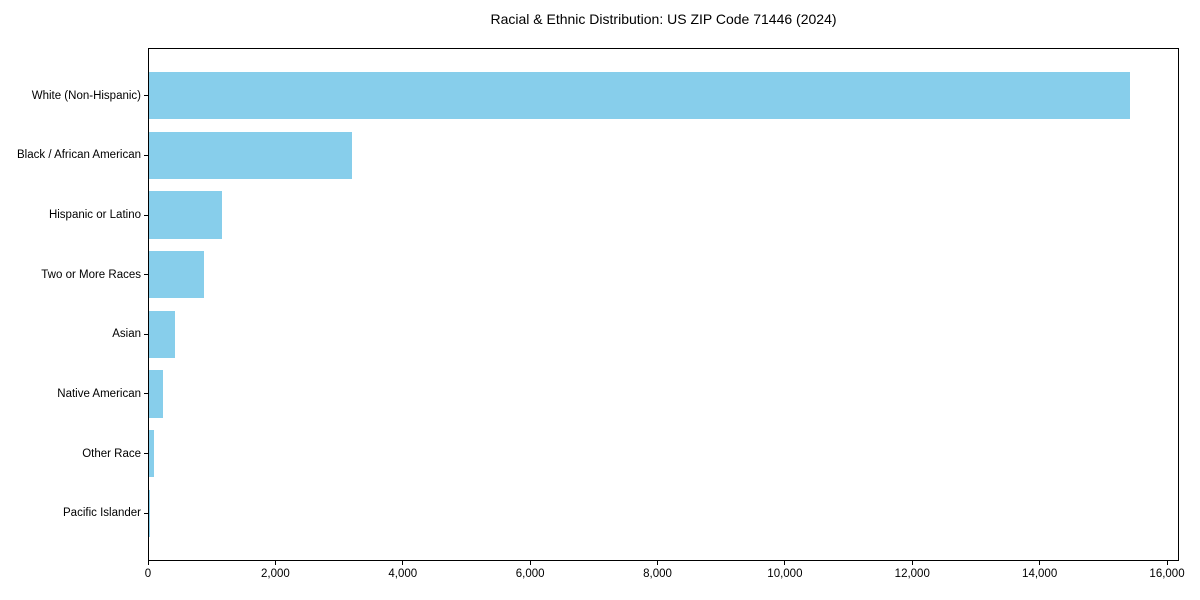  I want to click on x-tick-label: 0, so click(148, 574).